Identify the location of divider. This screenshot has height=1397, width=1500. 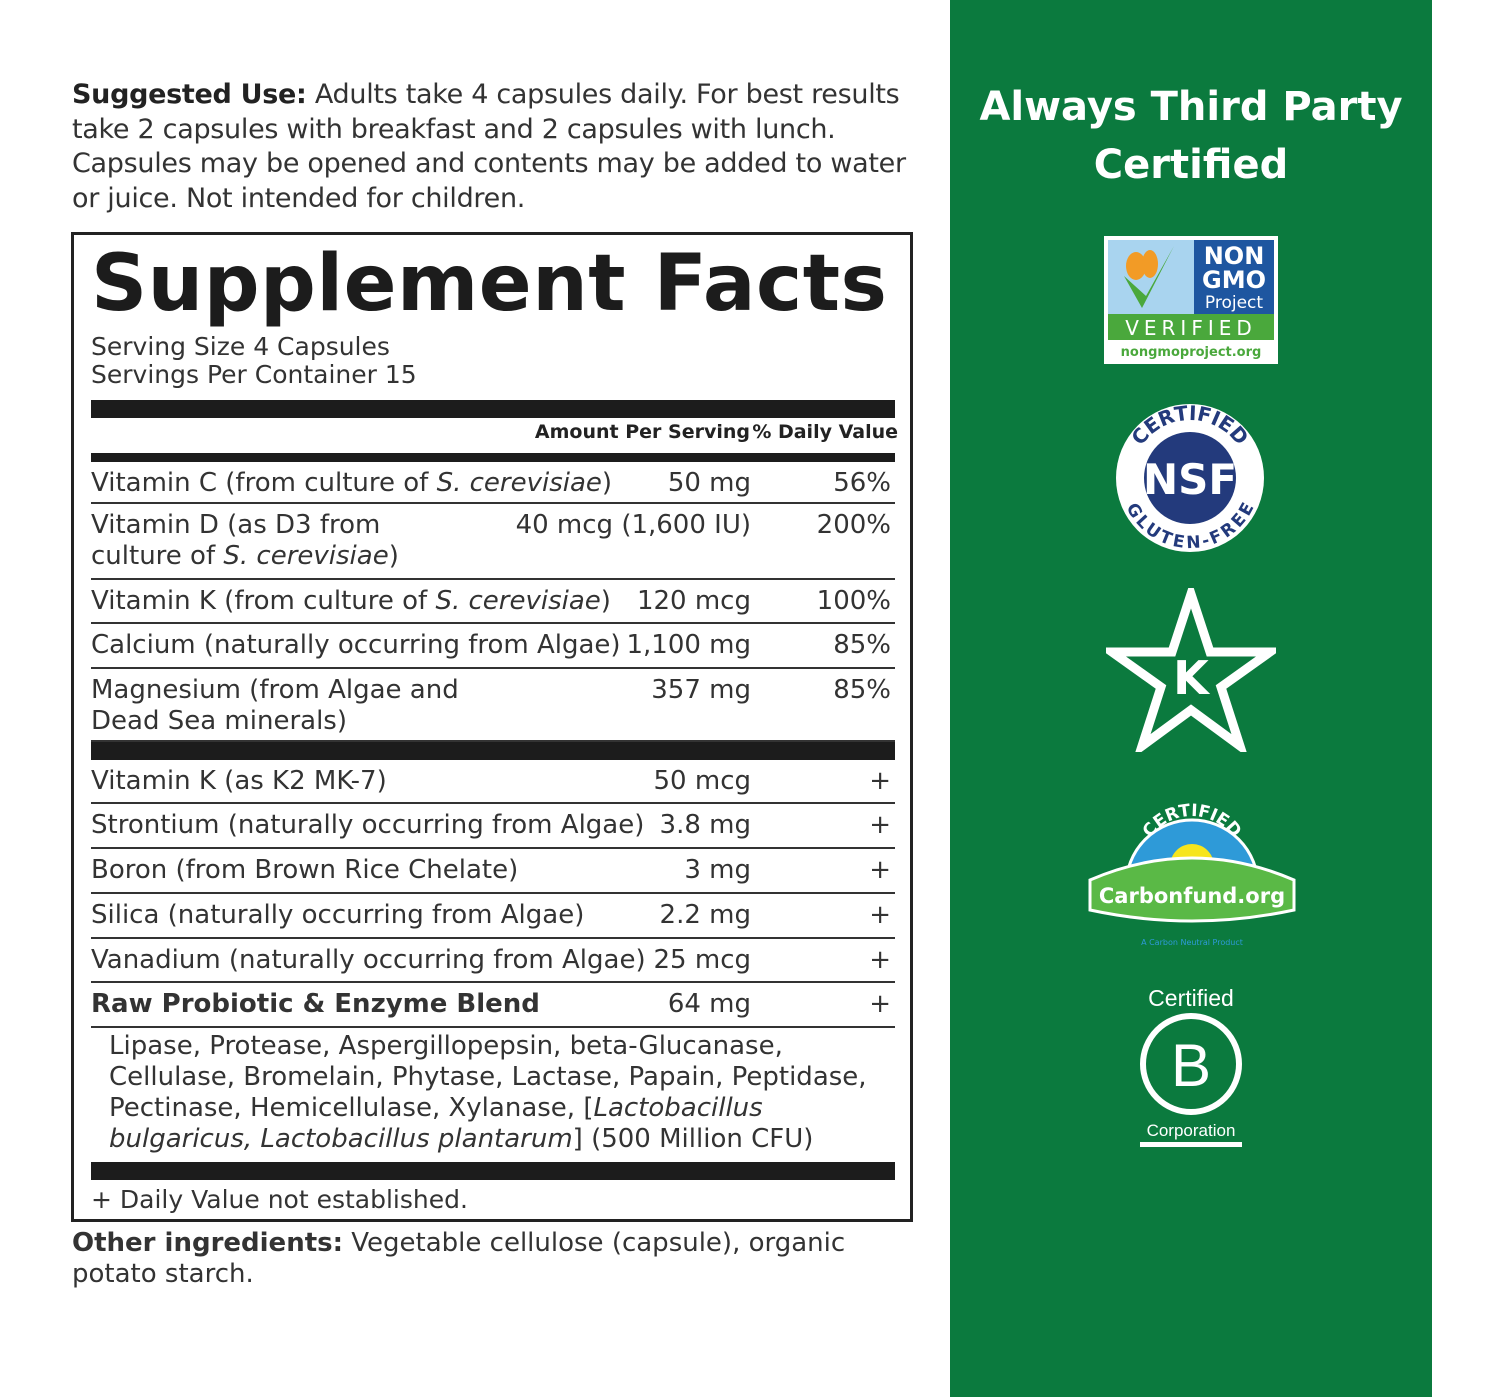
(493, 457).